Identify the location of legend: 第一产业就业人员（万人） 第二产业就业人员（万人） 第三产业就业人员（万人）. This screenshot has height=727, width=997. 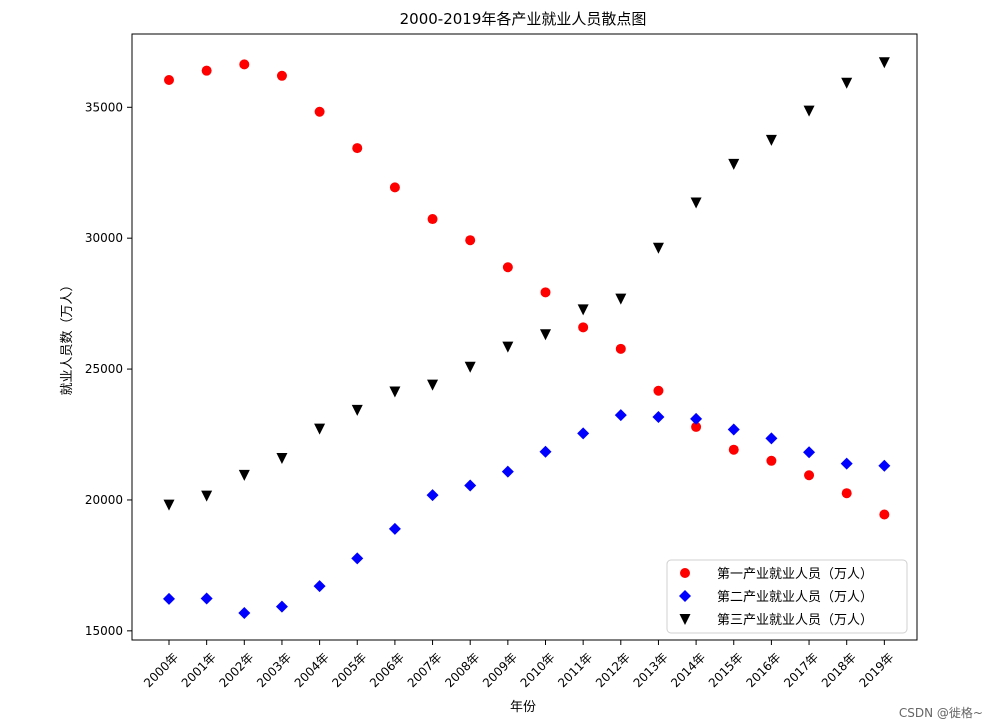
(787, 596).